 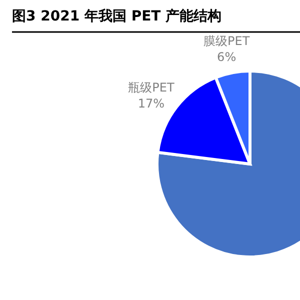 I want to click on data-label: 6%, so click(x=226, y=57).